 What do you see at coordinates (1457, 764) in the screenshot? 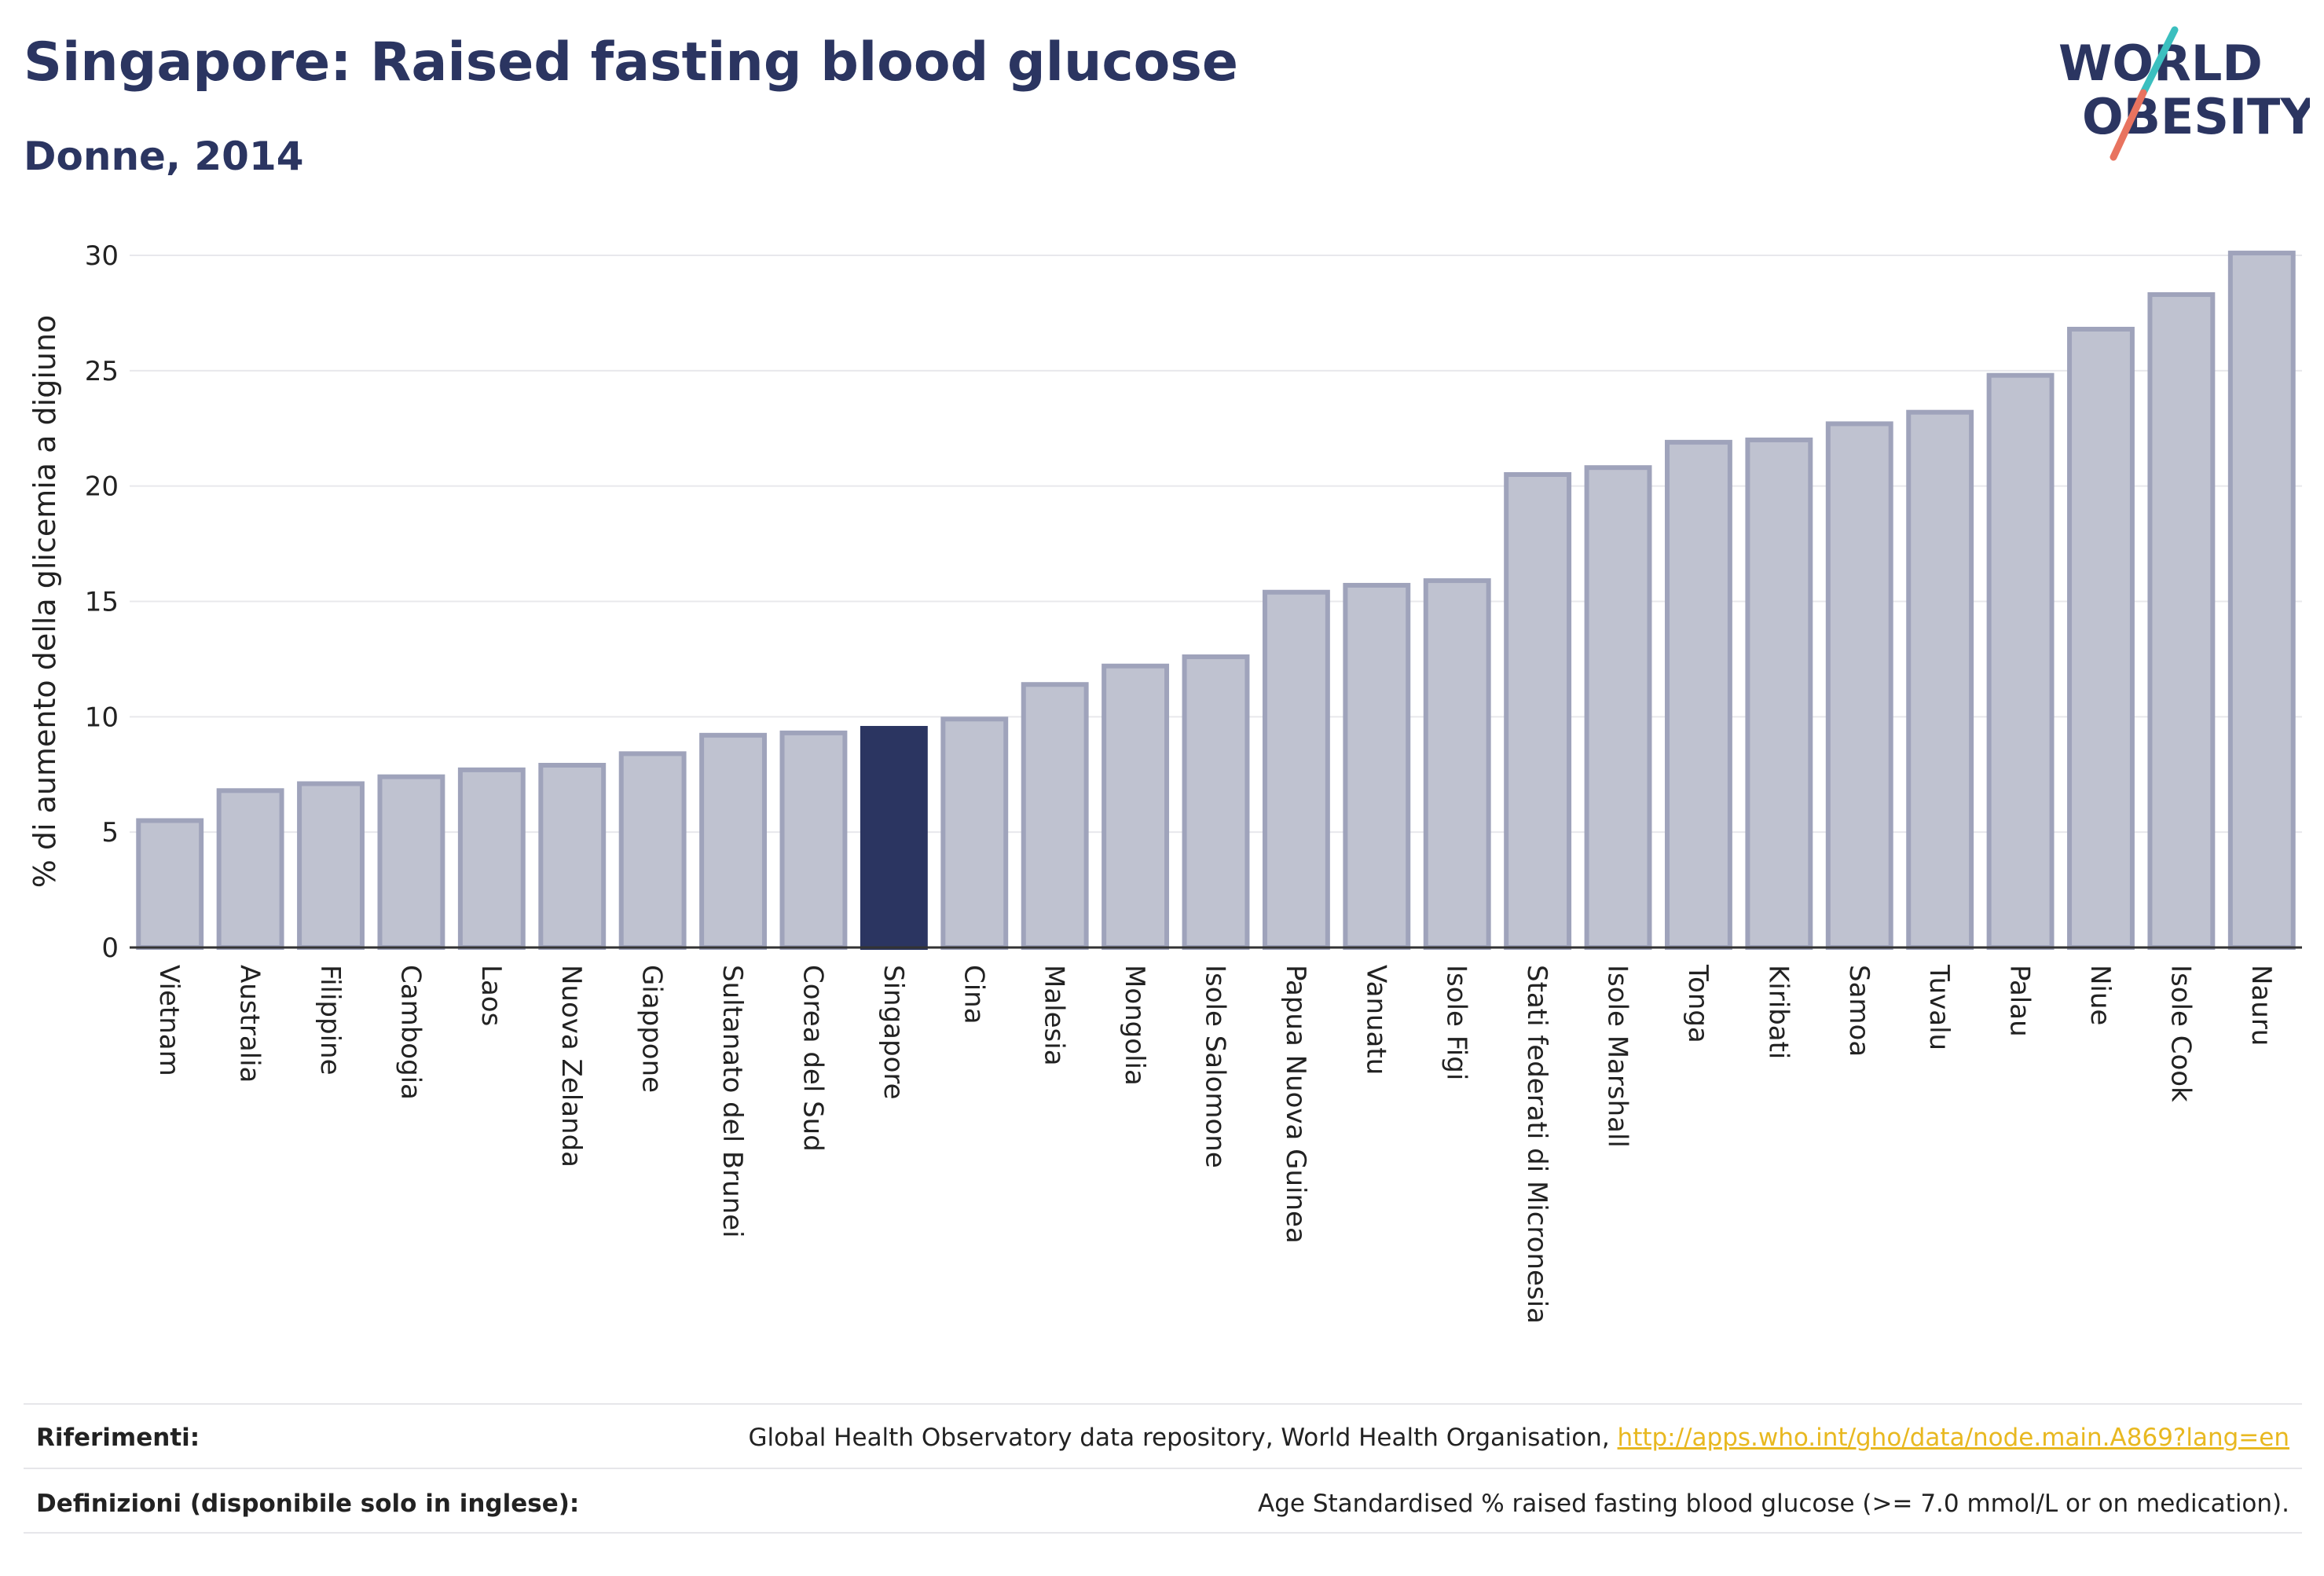
I see `bar-isole-figi` at bounding box center [1457, 764].